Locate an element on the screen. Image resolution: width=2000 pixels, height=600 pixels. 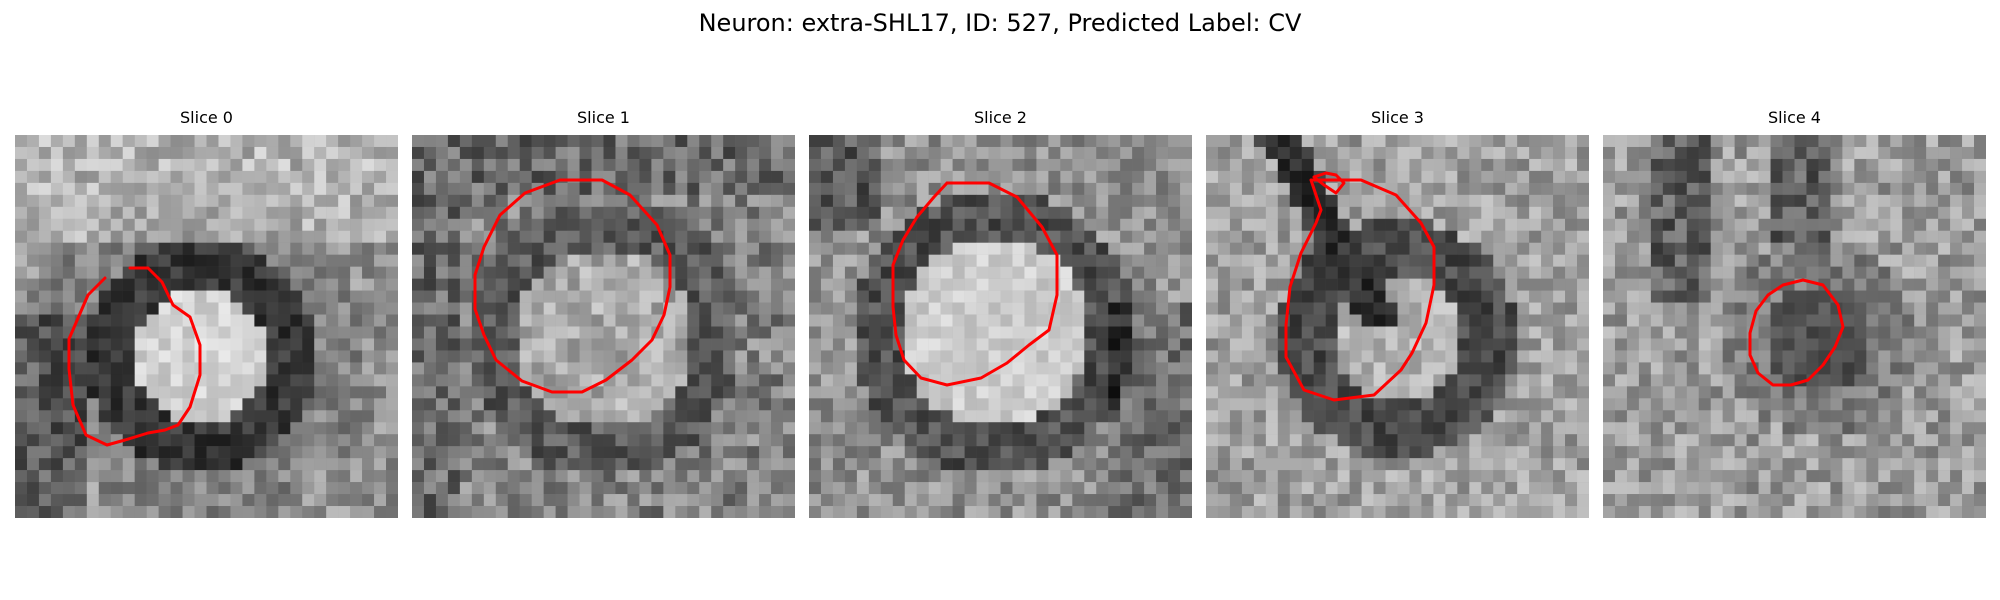
slice-panel-3: Slice 3 is located at coordinates (1397, 314).